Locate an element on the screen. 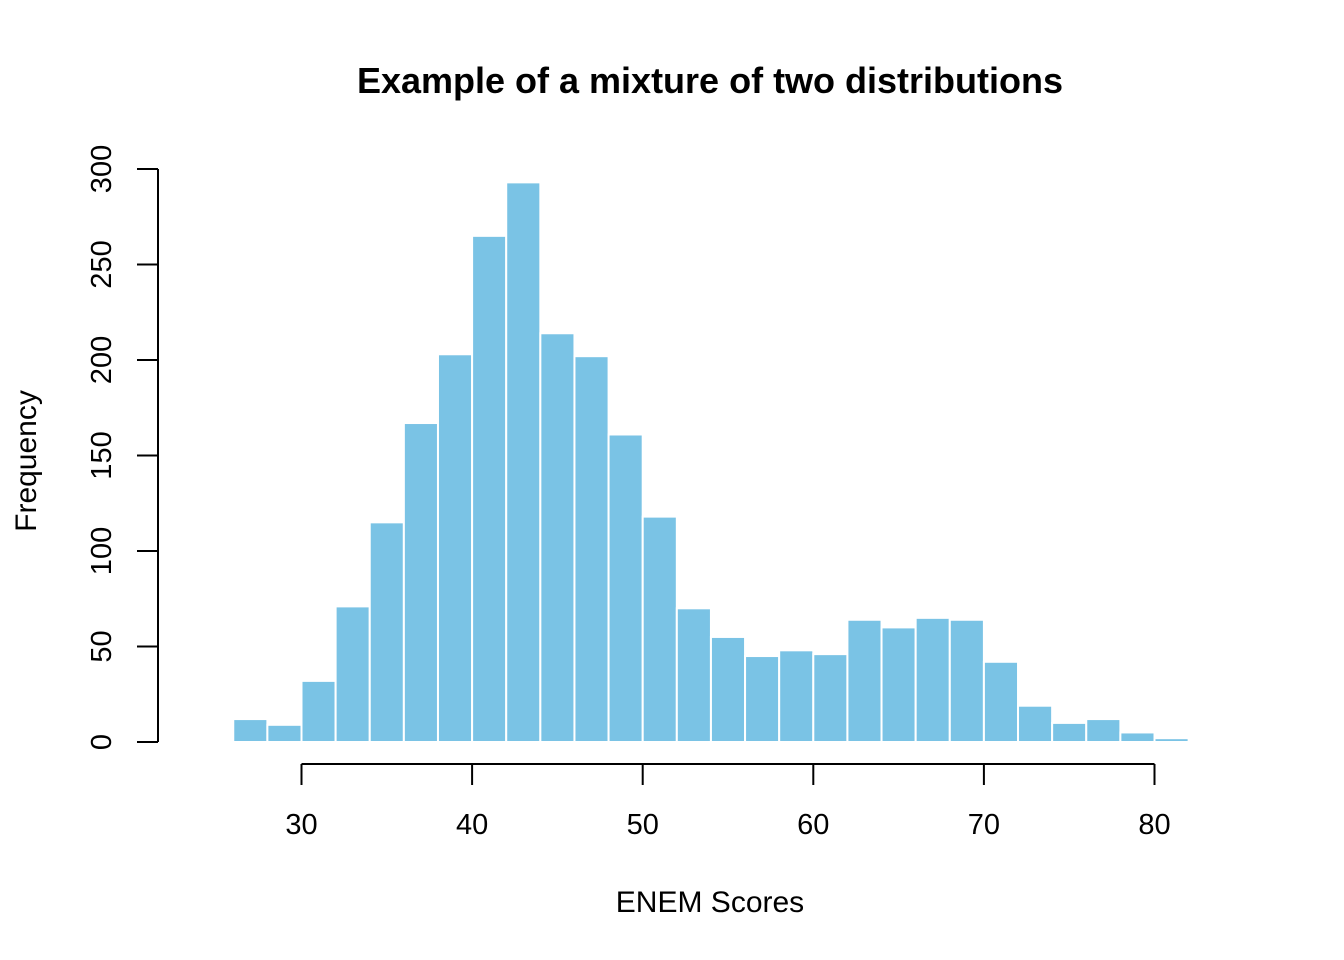 The width and height of the screenshot is (1344, 960). x-tick-label: 30 is located at coordinates (301, 825).